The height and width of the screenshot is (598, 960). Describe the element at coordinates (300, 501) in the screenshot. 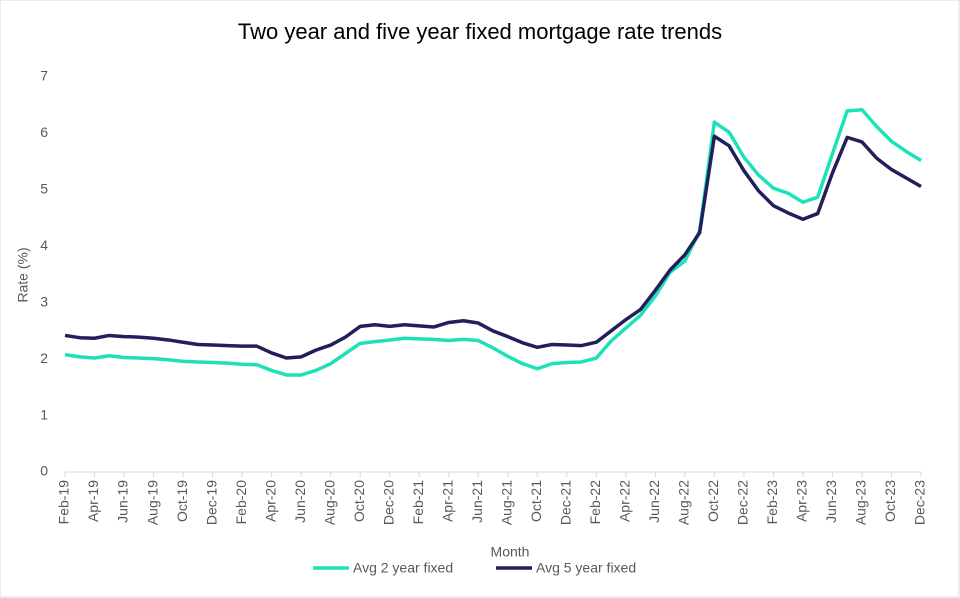

I see `x-tick-label: Jun-20` at that location.